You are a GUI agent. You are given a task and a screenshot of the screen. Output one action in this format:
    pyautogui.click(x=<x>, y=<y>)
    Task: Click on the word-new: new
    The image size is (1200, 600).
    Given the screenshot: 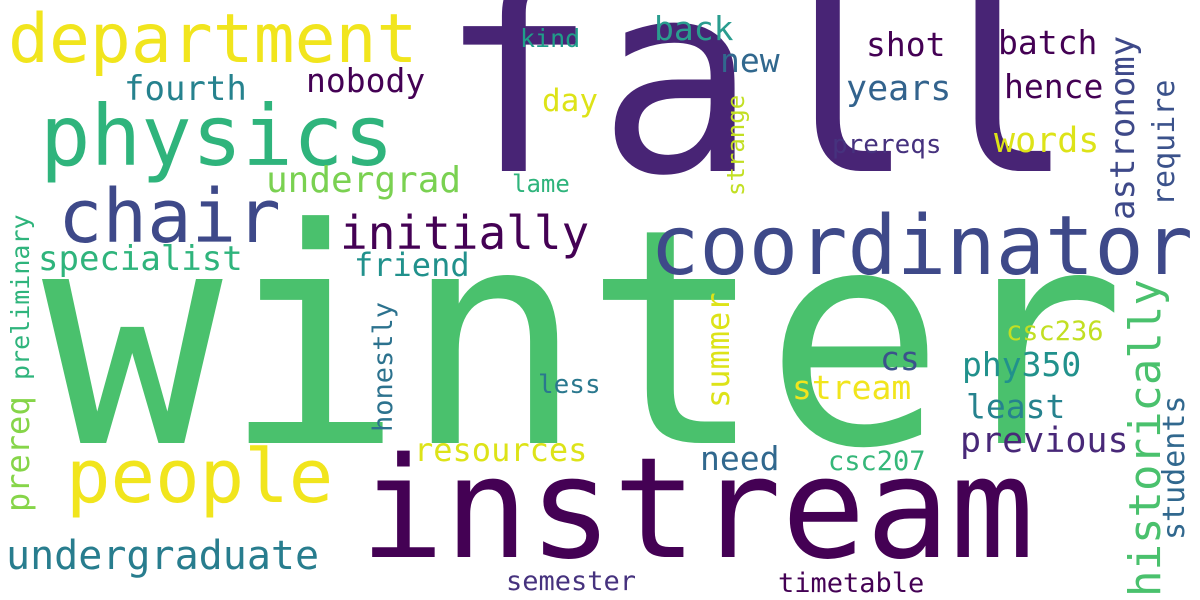 What is the action you would take?
    pyautogui.click(x=750, y=60)
    